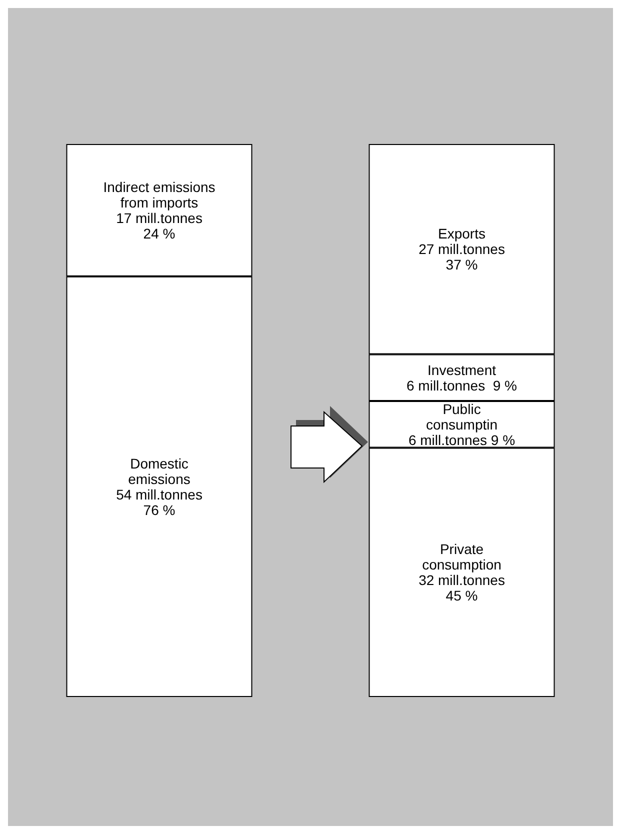 This screenshot has height=834, width=621. What do you see at coordinates (159, 486) in the screenshot?
I see `data-label: Domestic emissions 54 mill.tonnes 76 %` at bounding box center [159, 486].